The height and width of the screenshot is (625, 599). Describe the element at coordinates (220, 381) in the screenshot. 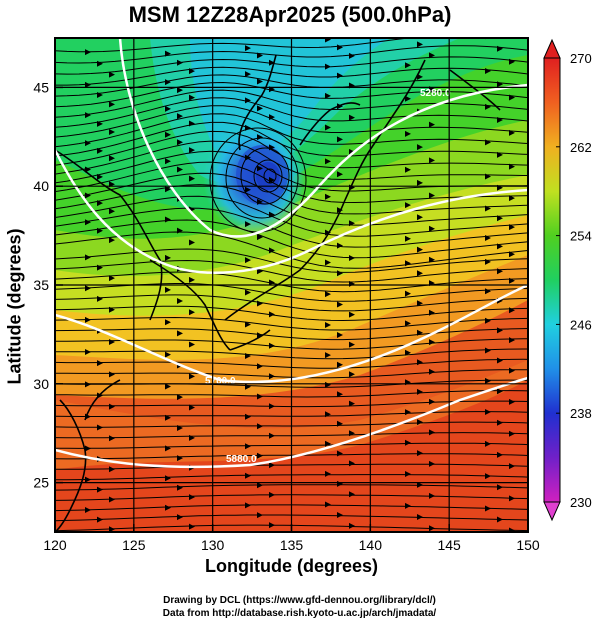

I see `contour-label: 5700.0` at that location.